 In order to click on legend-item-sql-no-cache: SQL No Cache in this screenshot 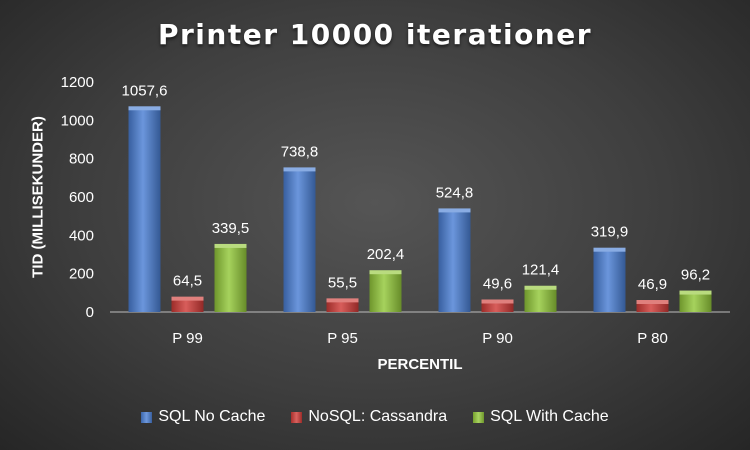, I will do `click(203, 417)`.